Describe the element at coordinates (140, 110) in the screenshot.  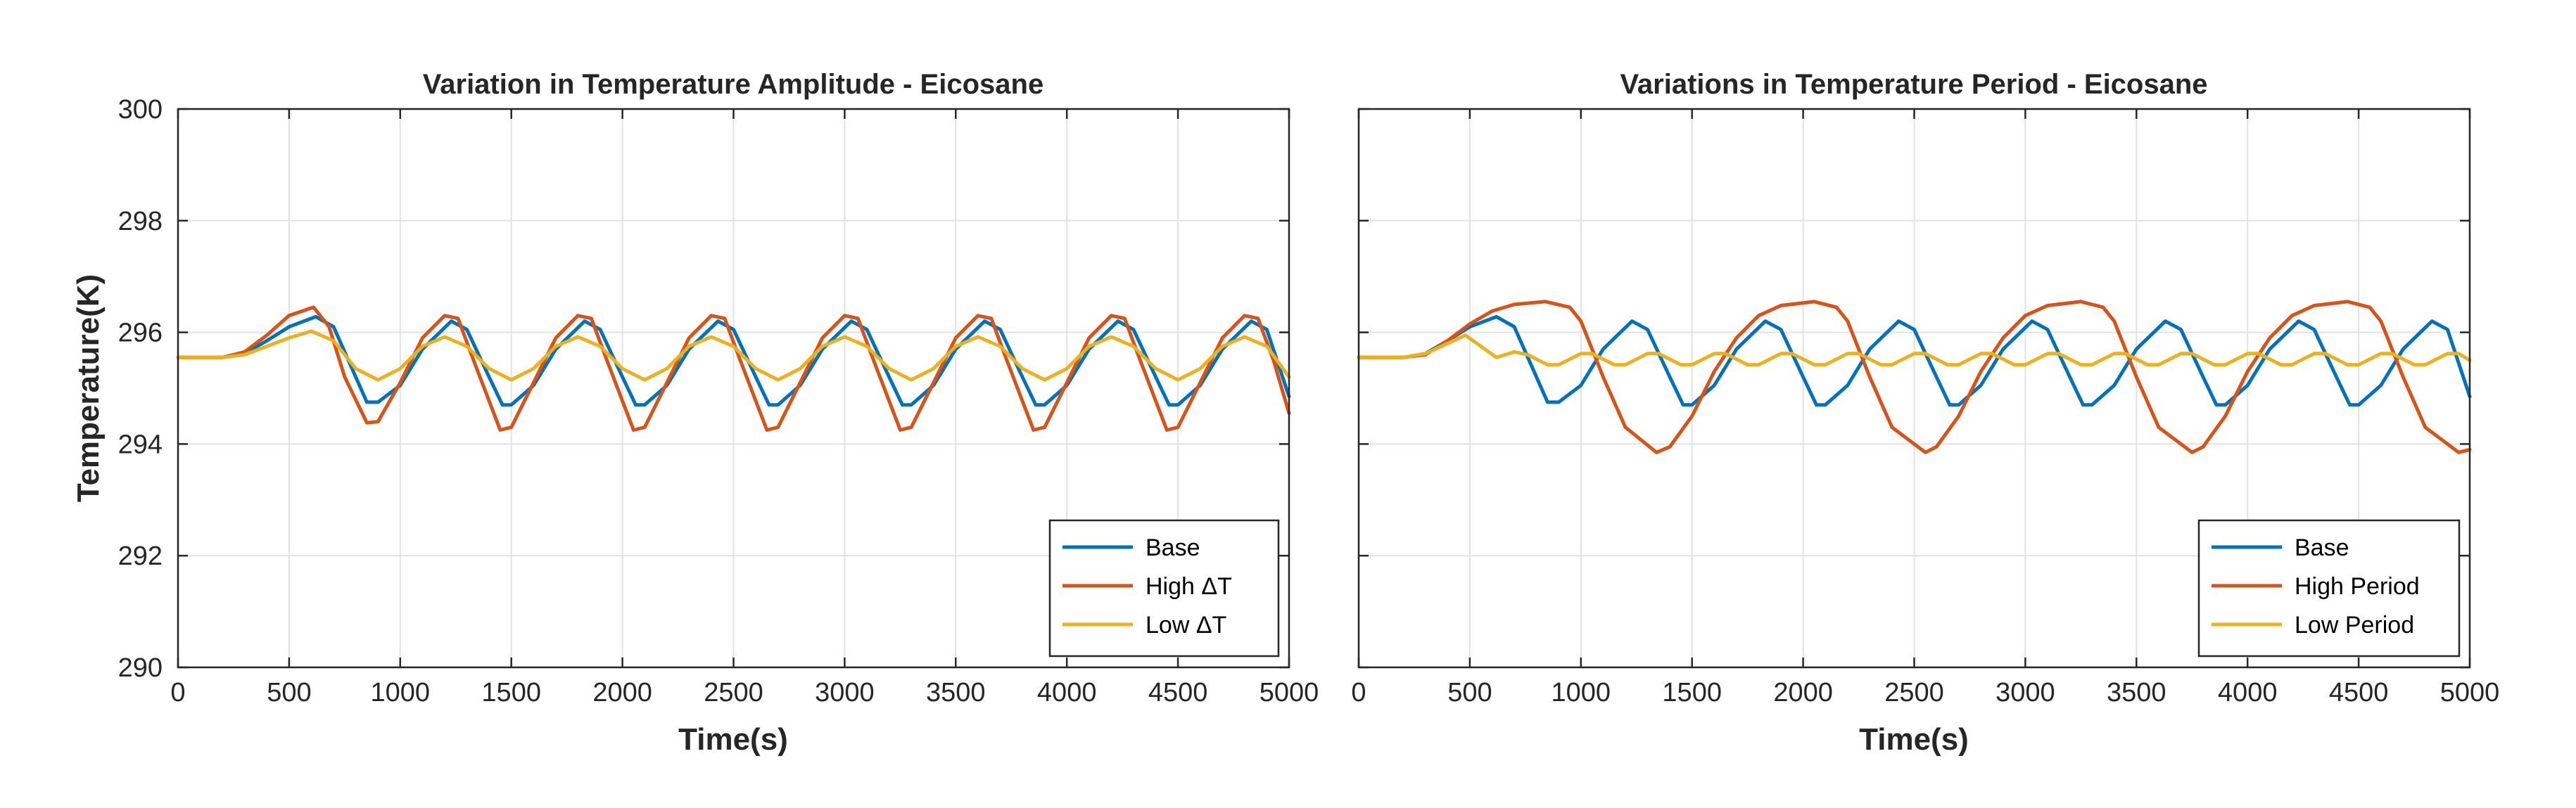
I see `y-tick-label: 300` at that location.